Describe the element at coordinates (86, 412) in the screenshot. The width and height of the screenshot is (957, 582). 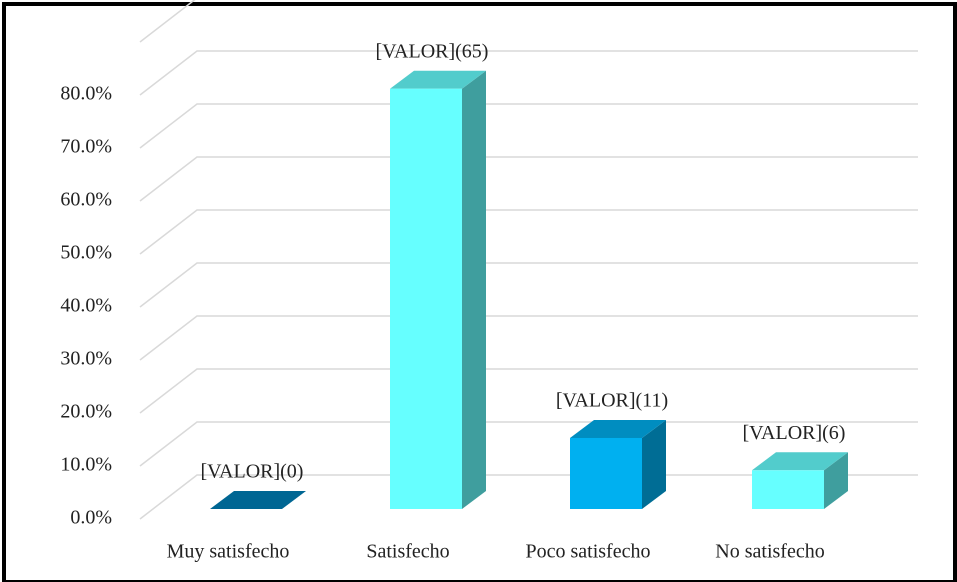
I see `y-tick-label: 20.0%` at that location.